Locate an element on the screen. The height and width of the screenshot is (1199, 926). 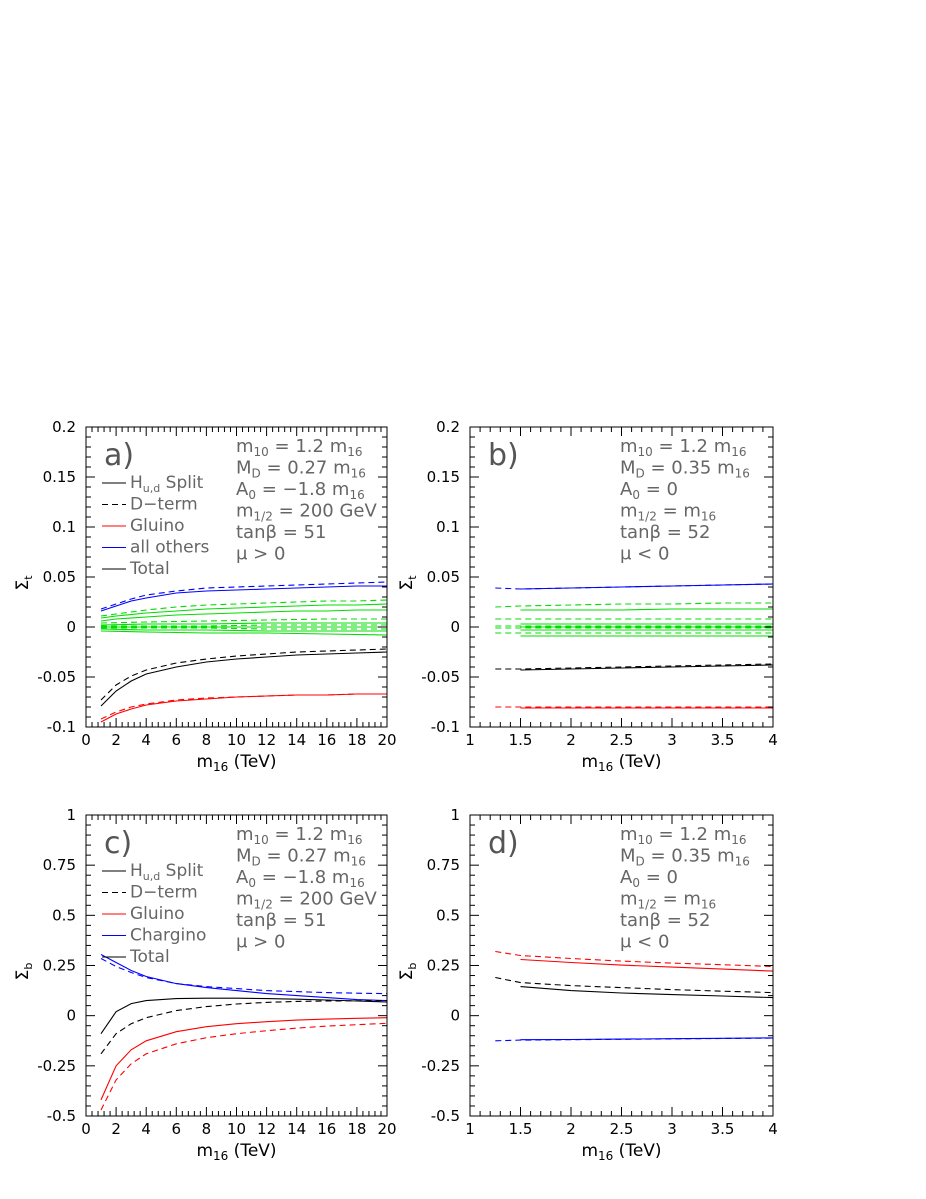
y-tick-label-text: 0.15 is located at coordinates (59, 477).